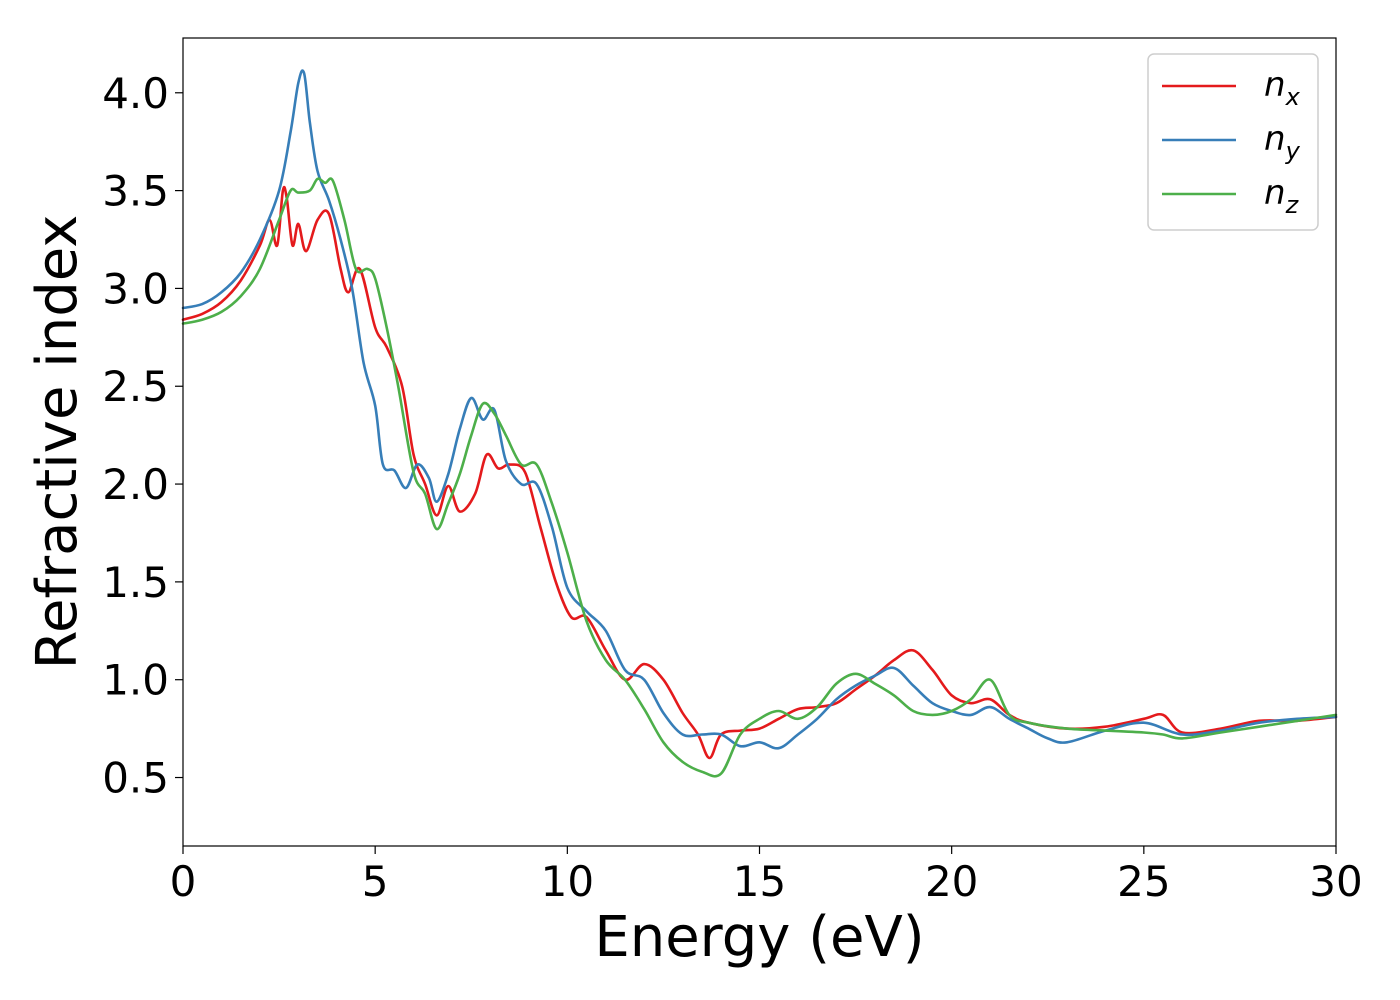 Image resolution: width=1400 pixels, height=1000 pixels. Describe the element at coordinates (142, 436) in the screenshot. I see `y-axis: 0.5 1.0 1.5 2.0 2.5 3.0 3.5 4.0` at that location.